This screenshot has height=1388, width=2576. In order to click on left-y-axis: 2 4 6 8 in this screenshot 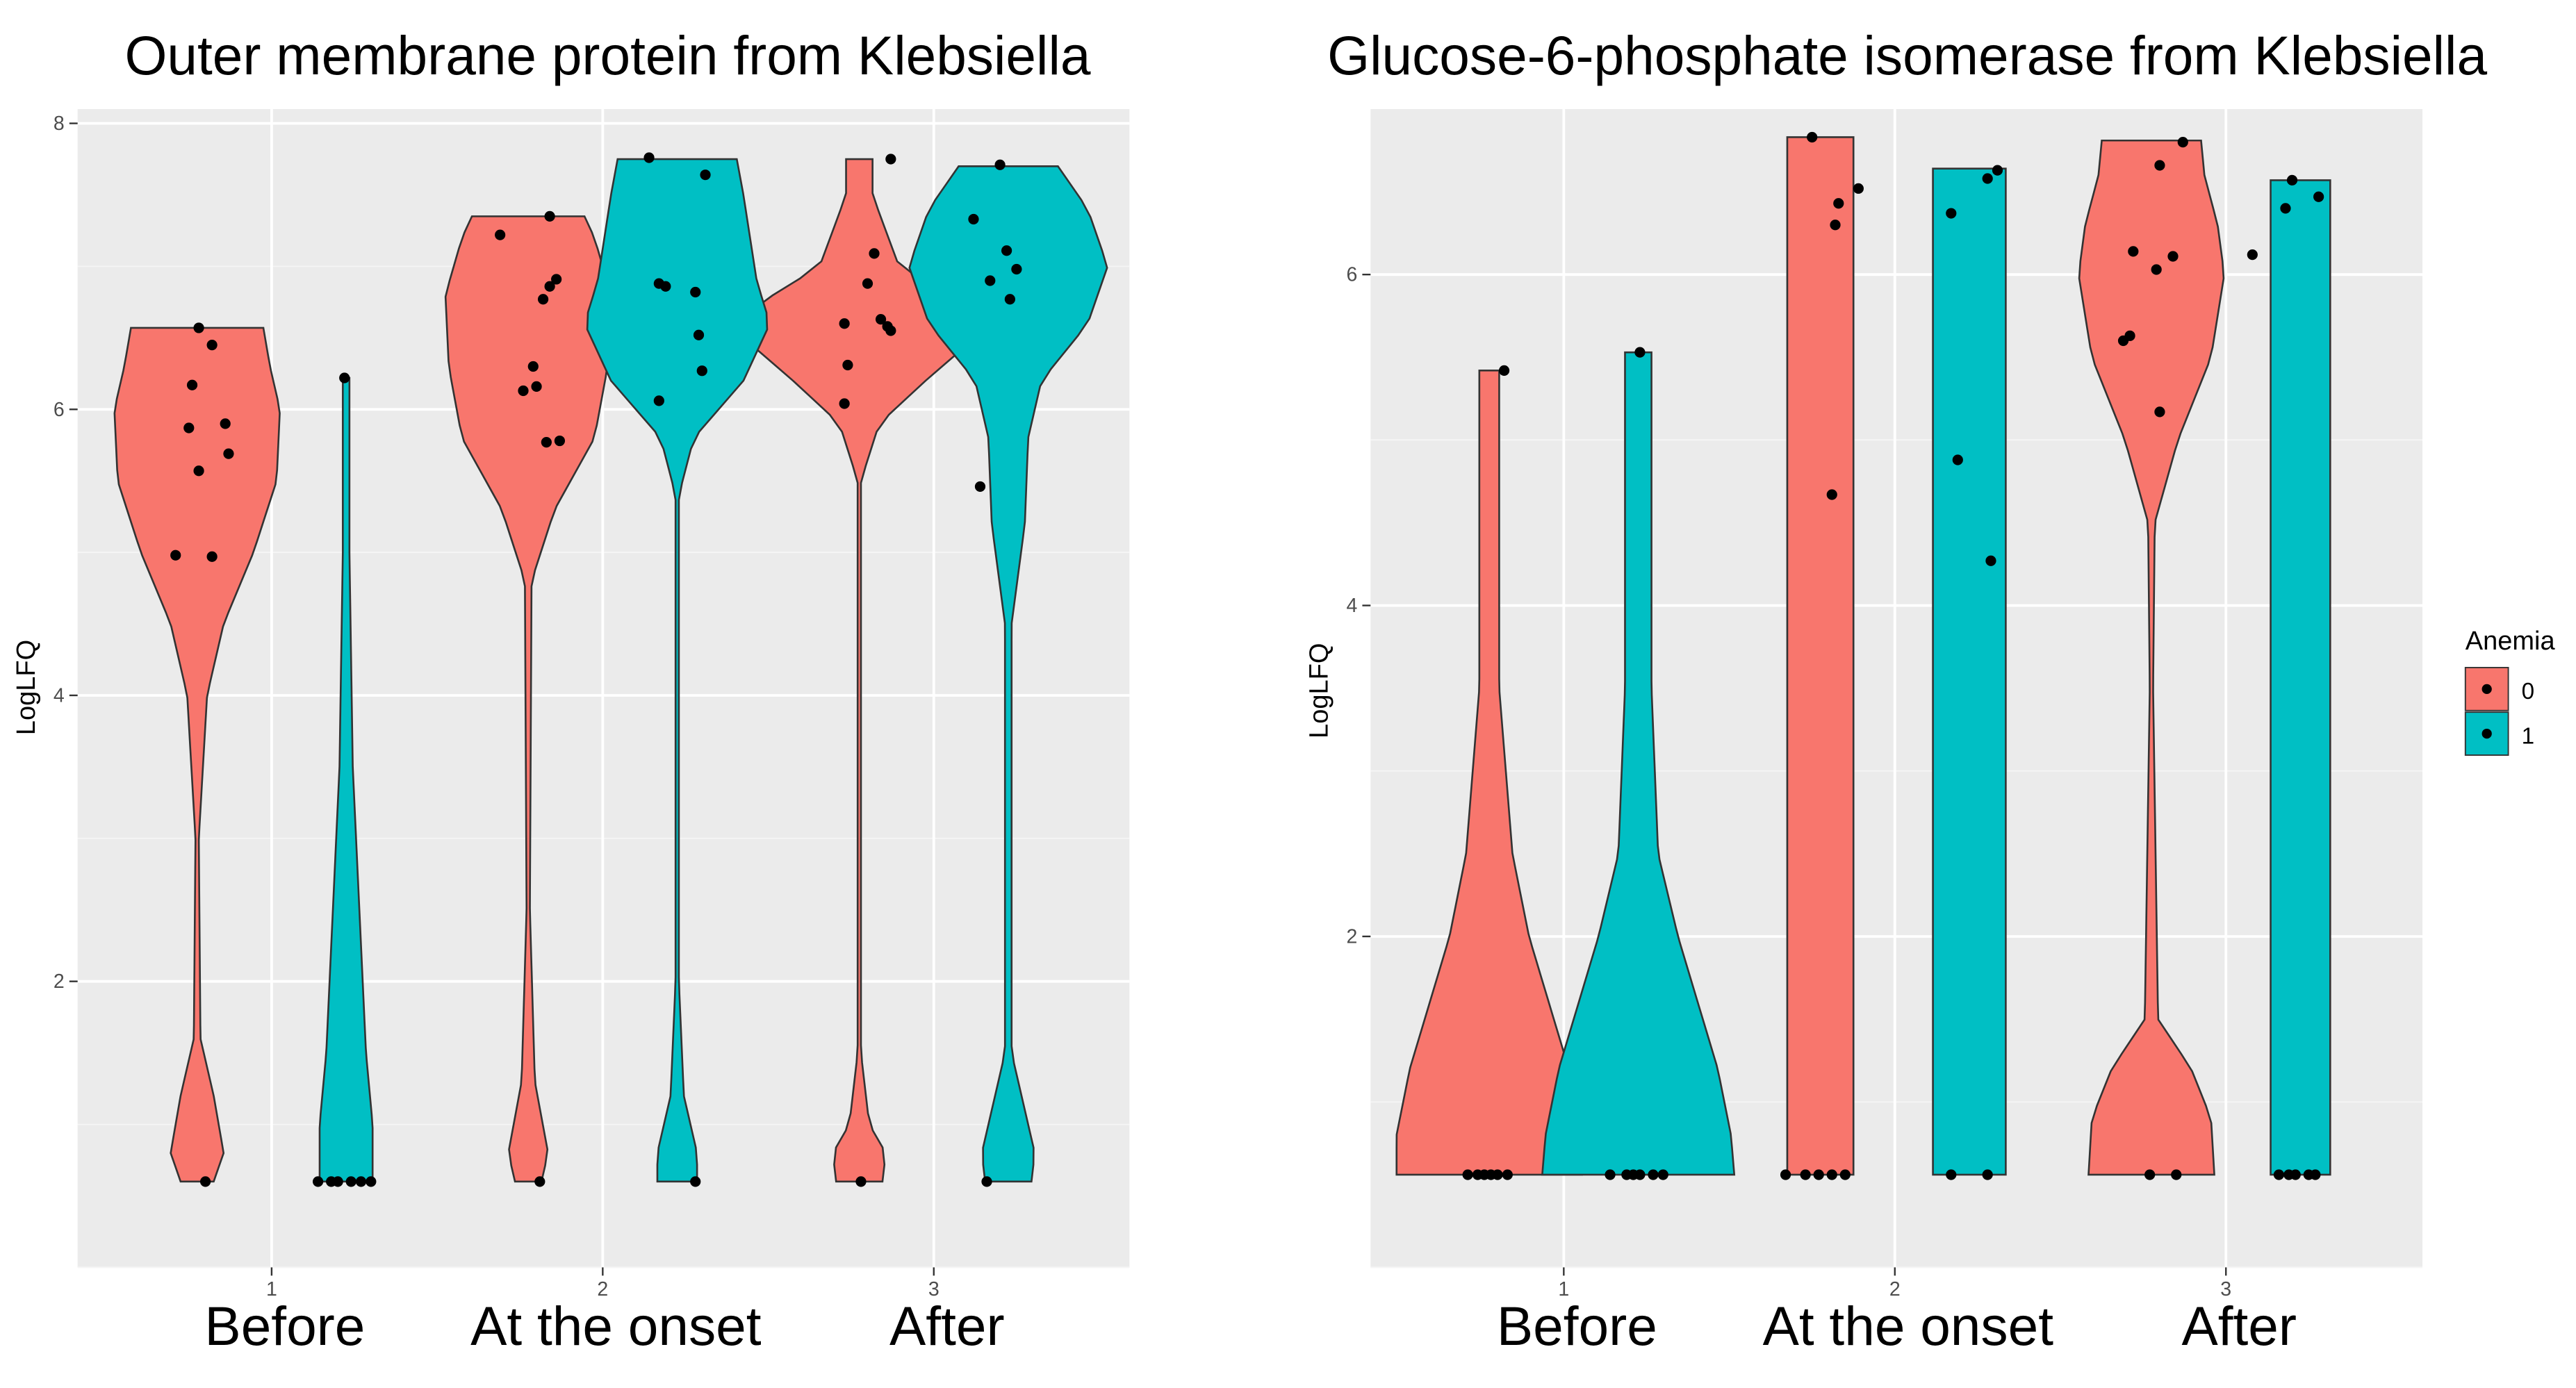, I will do `click(66, 553)`.